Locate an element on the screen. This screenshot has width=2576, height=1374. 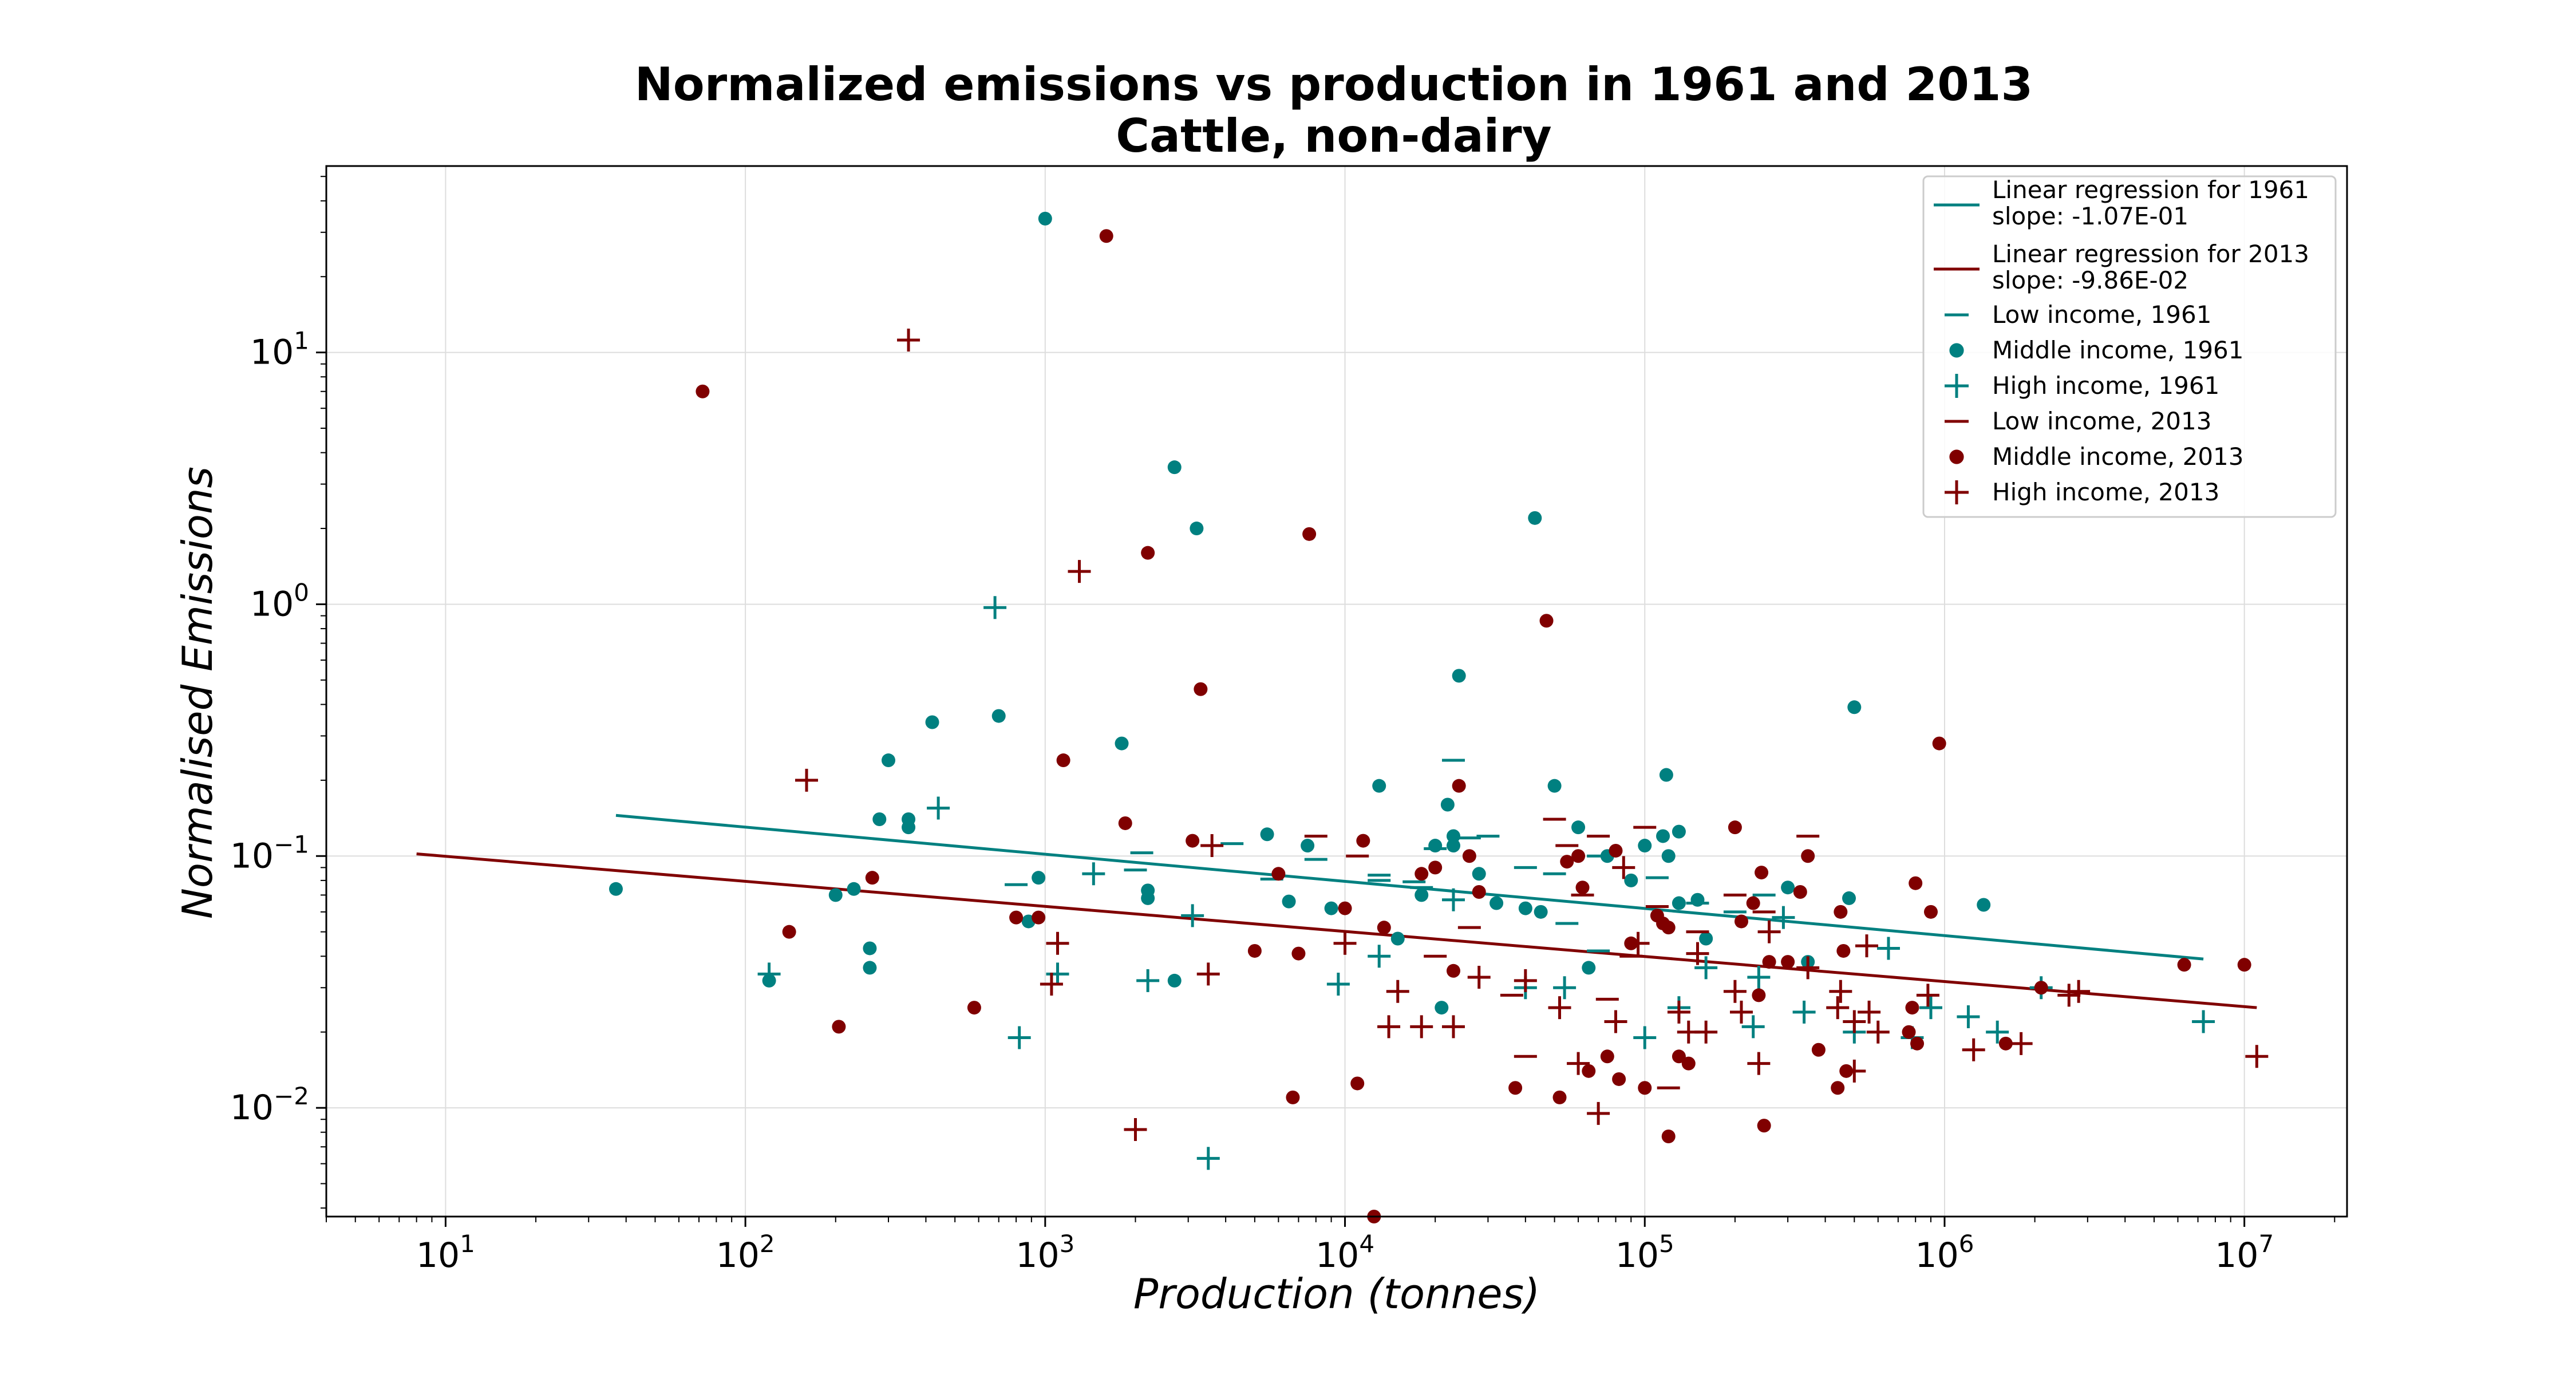
chart-subtitle: Cattle, non-dairy is located at coordinates (1333, 136).